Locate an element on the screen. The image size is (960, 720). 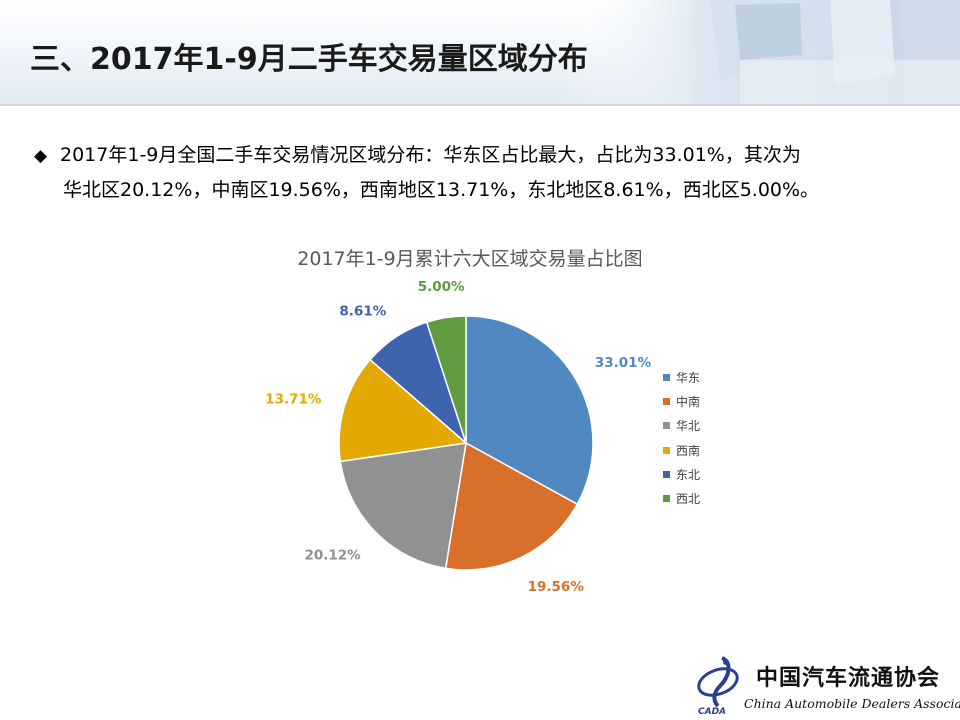
legend-item: 华北 is located at coordinates (681, 426).